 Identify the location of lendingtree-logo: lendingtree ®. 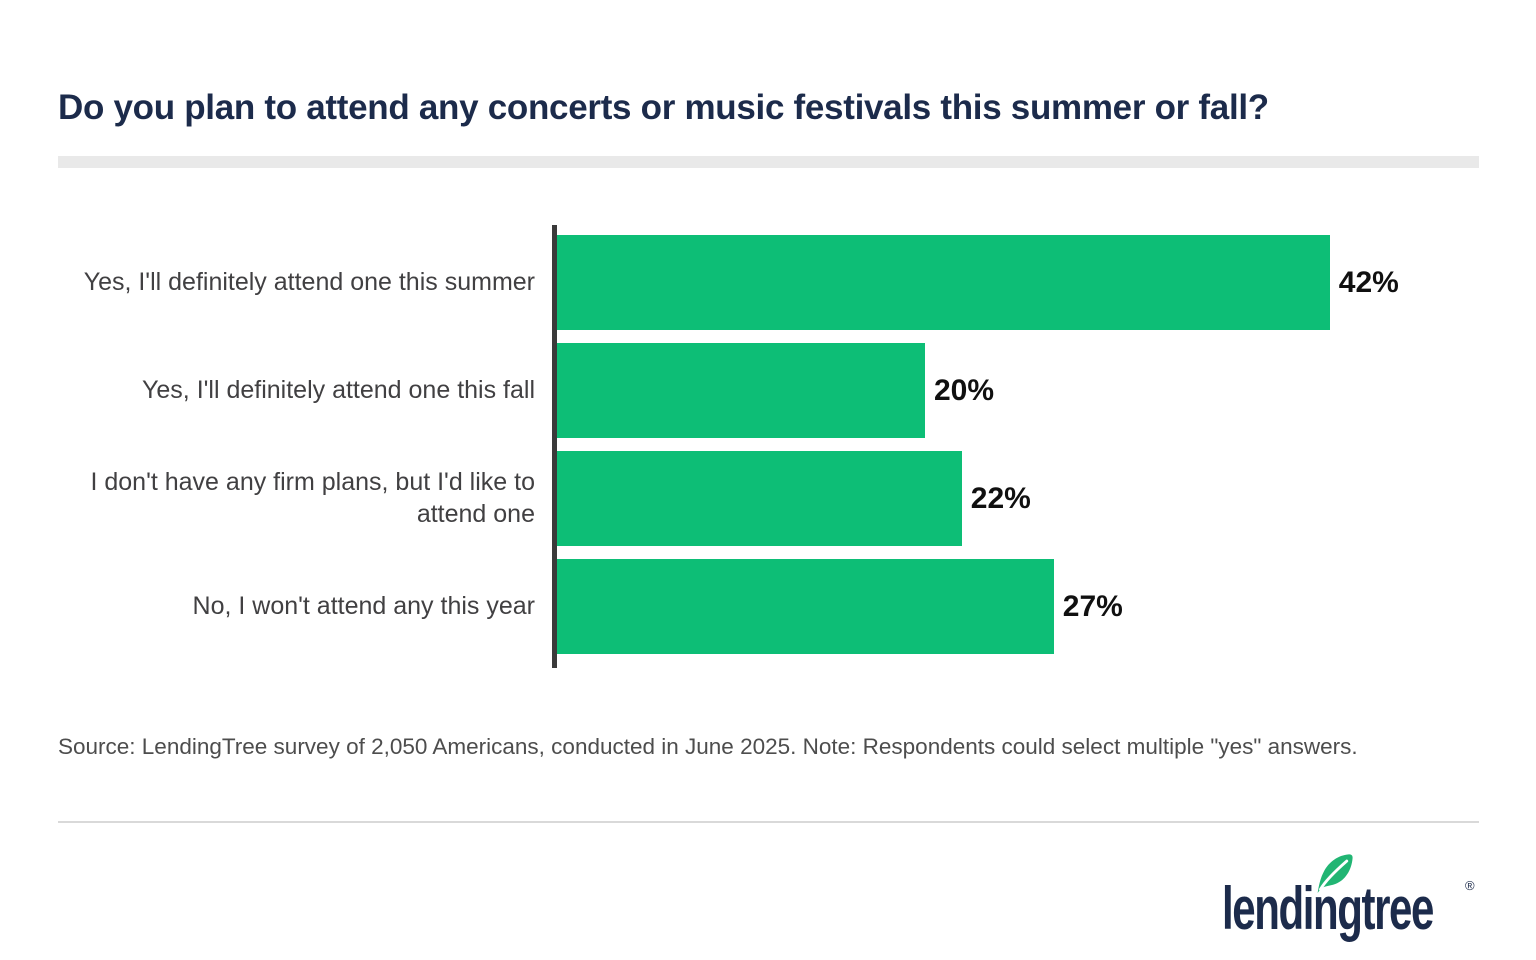
(1357, 899).